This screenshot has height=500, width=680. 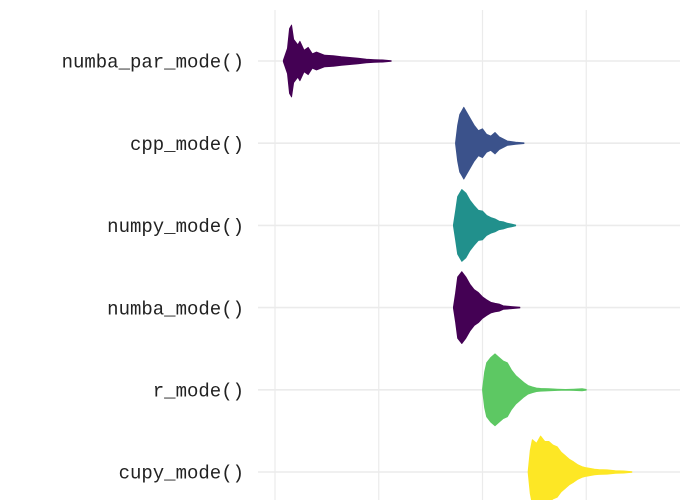 What do you see at coordinates (198, 391) in the screenshot?
I see `y-tick-label-r-mode: r_mode()` at bounding box center [198, 391].